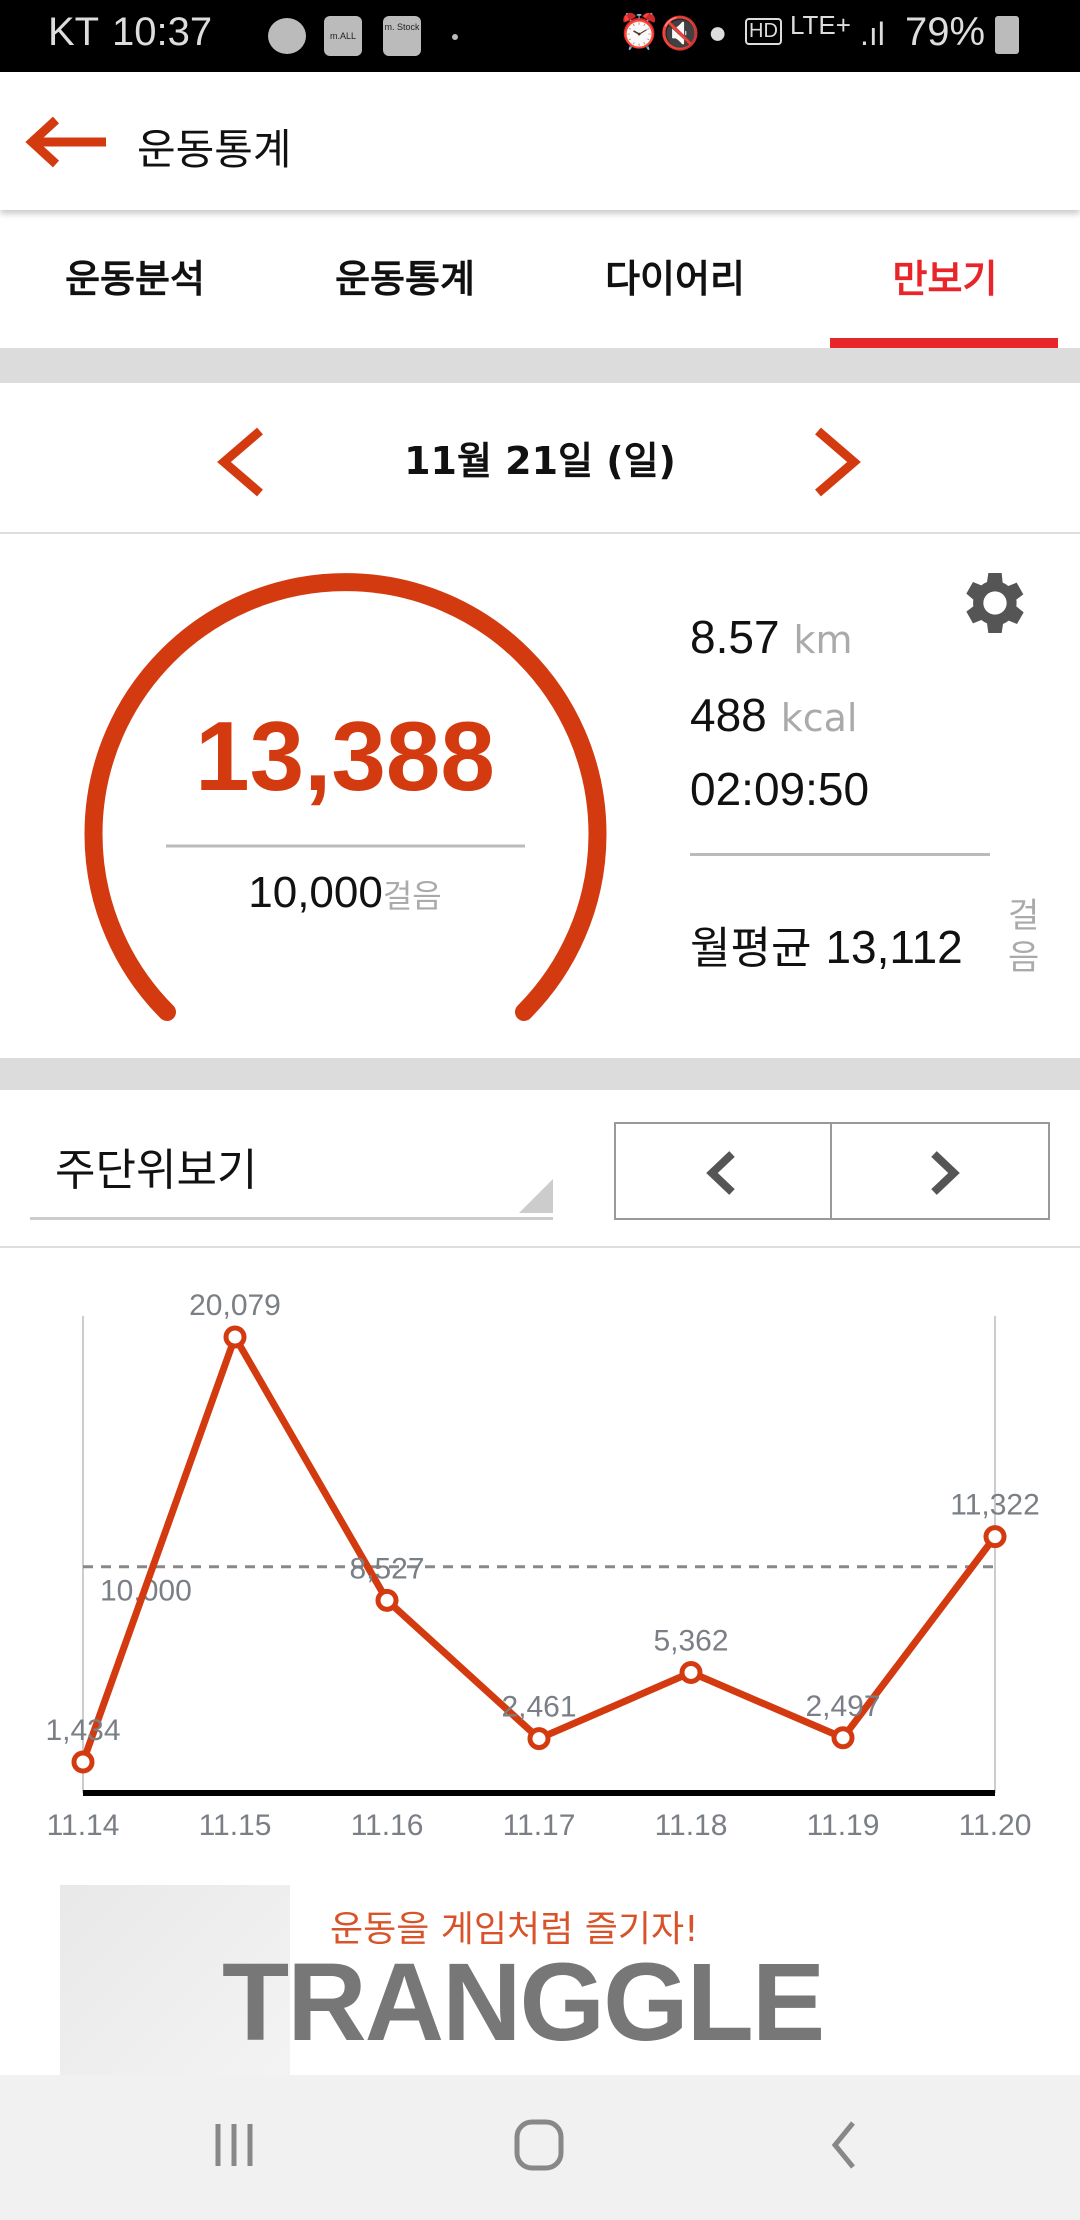 The width and height of the screenshot is (1080, 2220). I want to click on brand-slogan: 운동을 게임처럼 즐기자!, so click(514, 1929).